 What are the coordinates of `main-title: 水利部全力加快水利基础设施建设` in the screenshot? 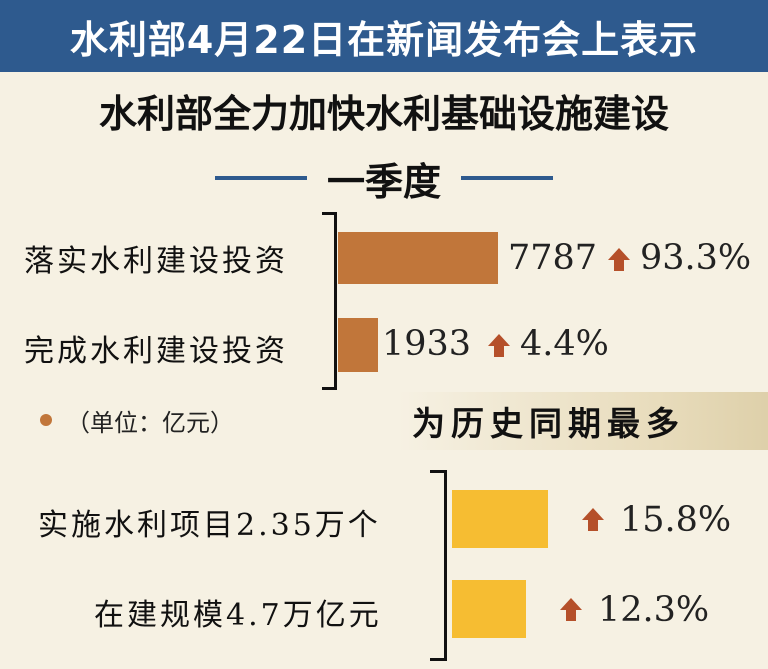 It's located at (383, 113).